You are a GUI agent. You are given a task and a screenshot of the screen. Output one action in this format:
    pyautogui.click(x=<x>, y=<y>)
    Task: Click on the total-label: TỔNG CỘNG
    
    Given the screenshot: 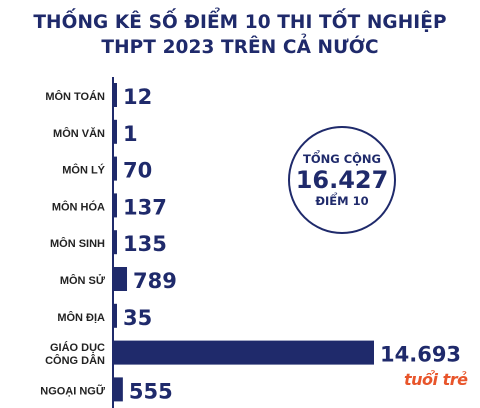 What is the action you would take?
    pyautogui.click(x=342, y=159)
    